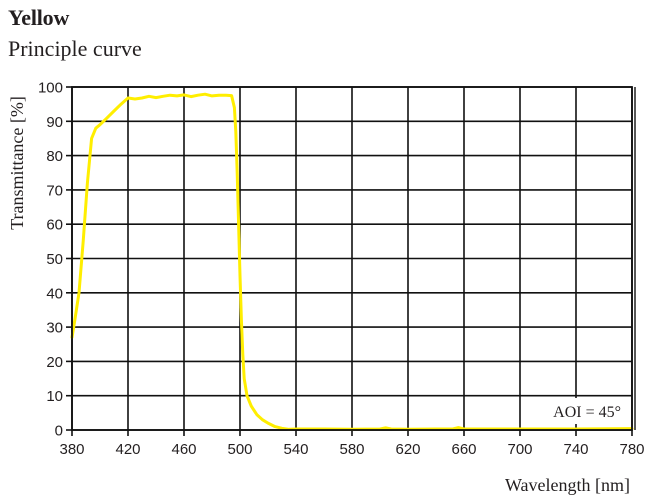  I want to click on y-tick-label: 0, so click(59, 431).